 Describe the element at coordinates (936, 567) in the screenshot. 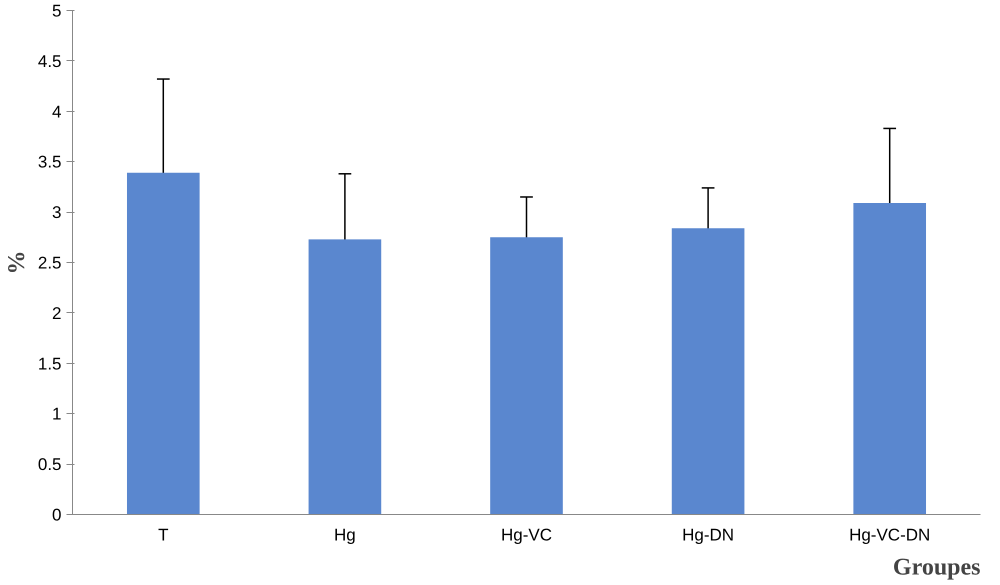

I see `x-axis-title: Groupes` at that location.